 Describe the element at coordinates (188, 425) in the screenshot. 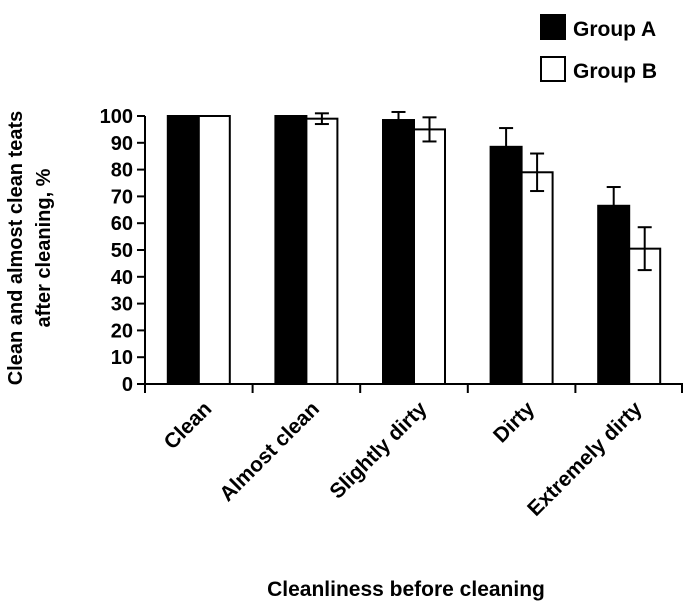

I see `x-tick-label: Clean` at that location.